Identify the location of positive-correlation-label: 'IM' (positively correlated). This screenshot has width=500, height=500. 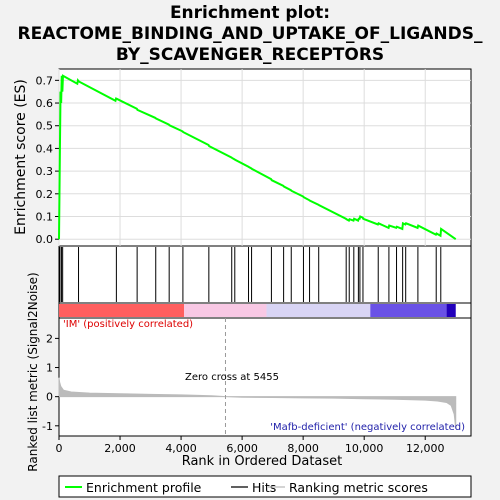
(128, 324).